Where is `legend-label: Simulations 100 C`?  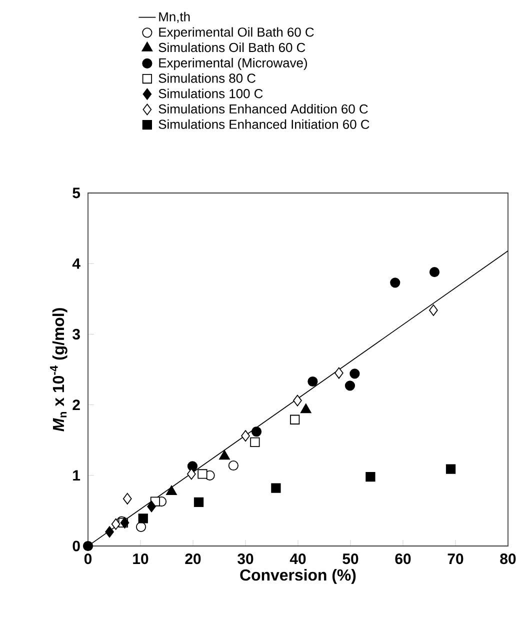 legend-label: Simulations 100 C is located at coordinates (210, 93).